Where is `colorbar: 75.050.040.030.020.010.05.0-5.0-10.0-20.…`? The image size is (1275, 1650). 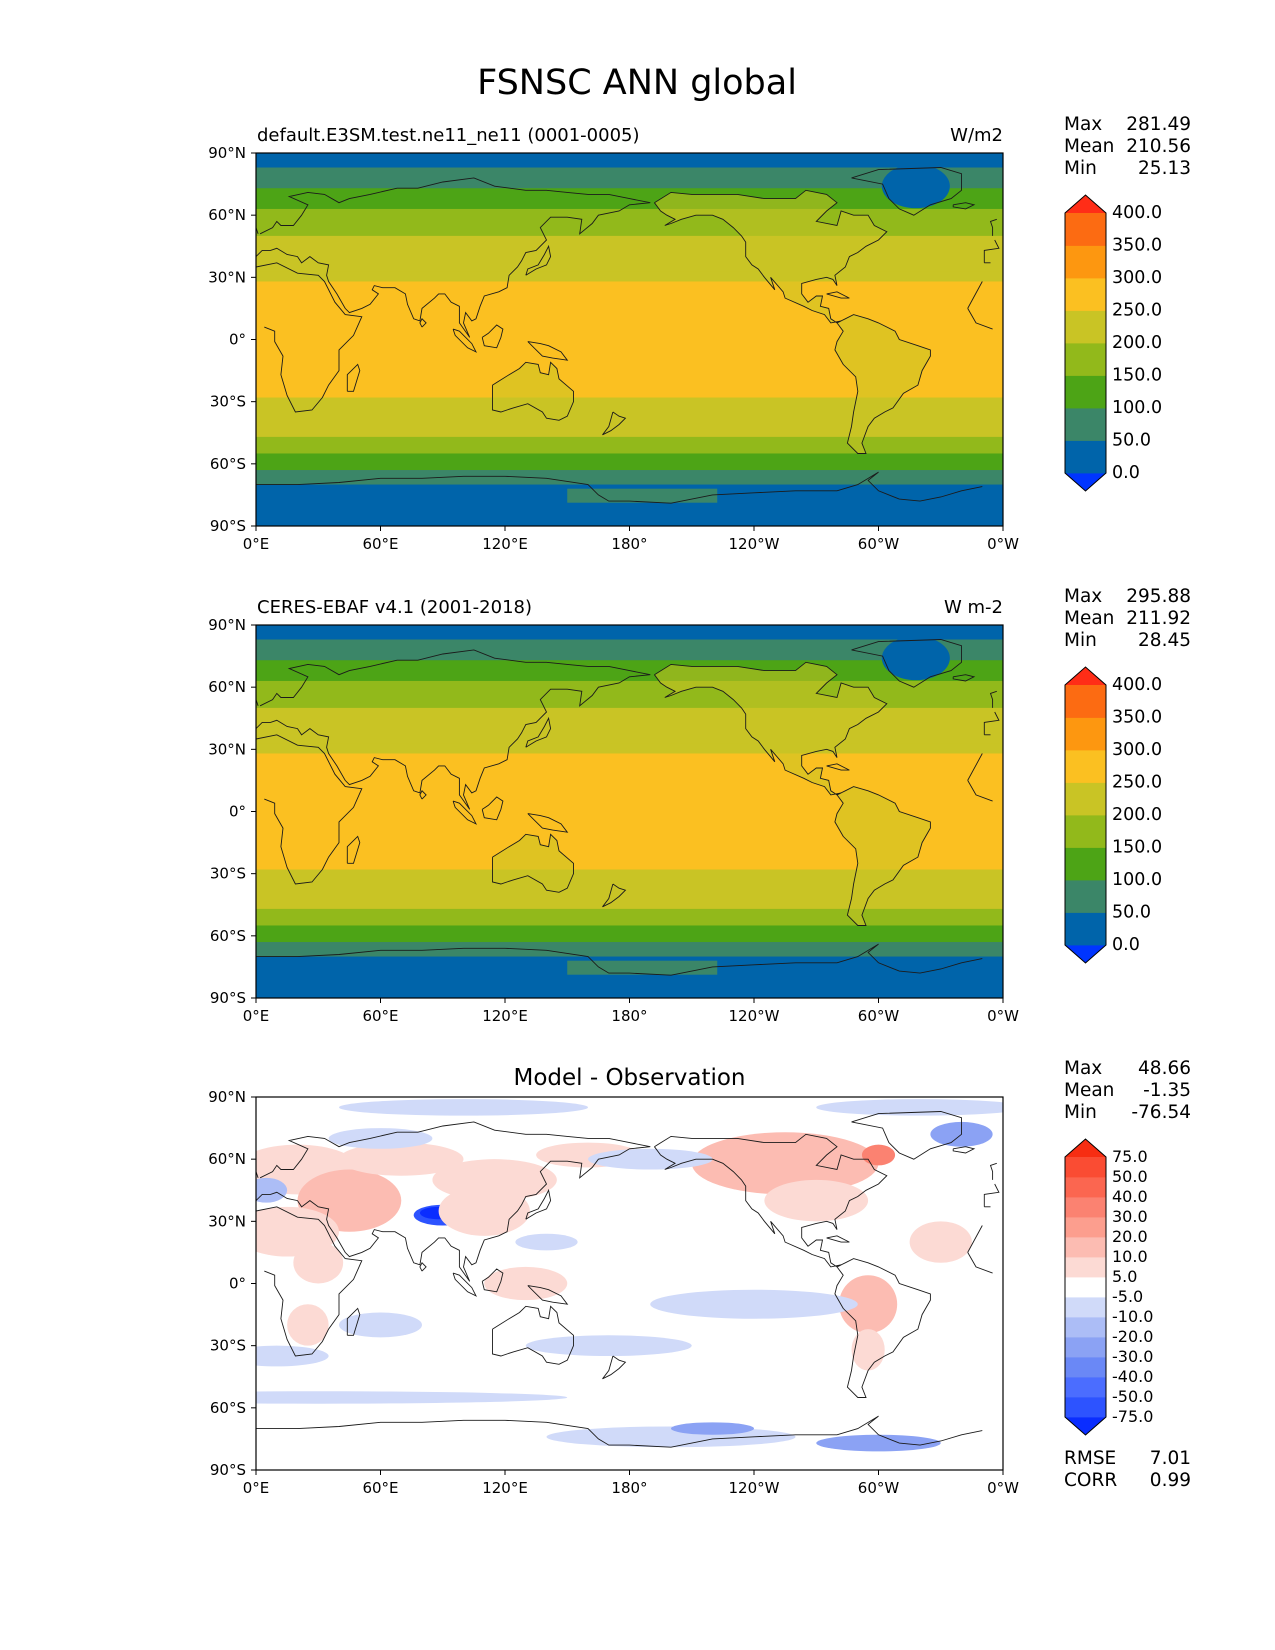
colorbar: 75.050.040.030.020.010.05.0-5.0-10.0-20.… is located at coordinates (1108, 1287).